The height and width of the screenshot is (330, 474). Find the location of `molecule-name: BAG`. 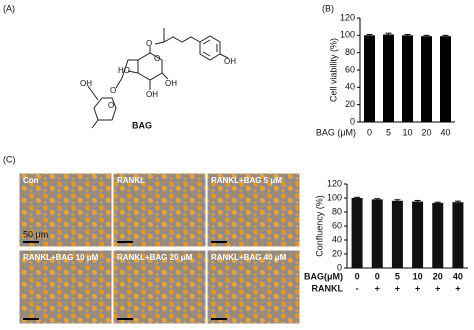

molecule-name: BAG is located at coordinates (142, 125).